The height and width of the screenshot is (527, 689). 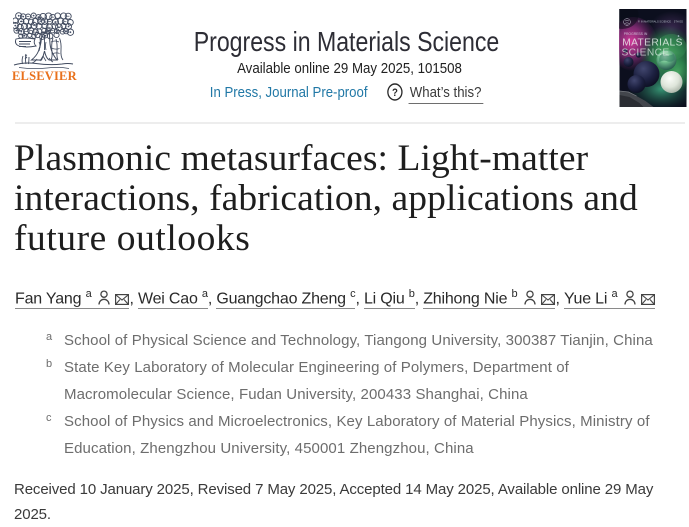 I want to click on svg-text: PROGRESS IN, so click(x=636, y=34).